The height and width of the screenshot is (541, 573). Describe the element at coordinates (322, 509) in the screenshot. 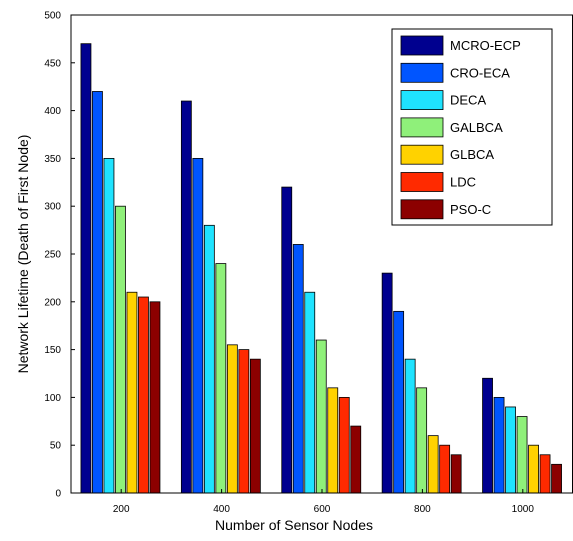

I see `x-tick-label: 600` at that location.